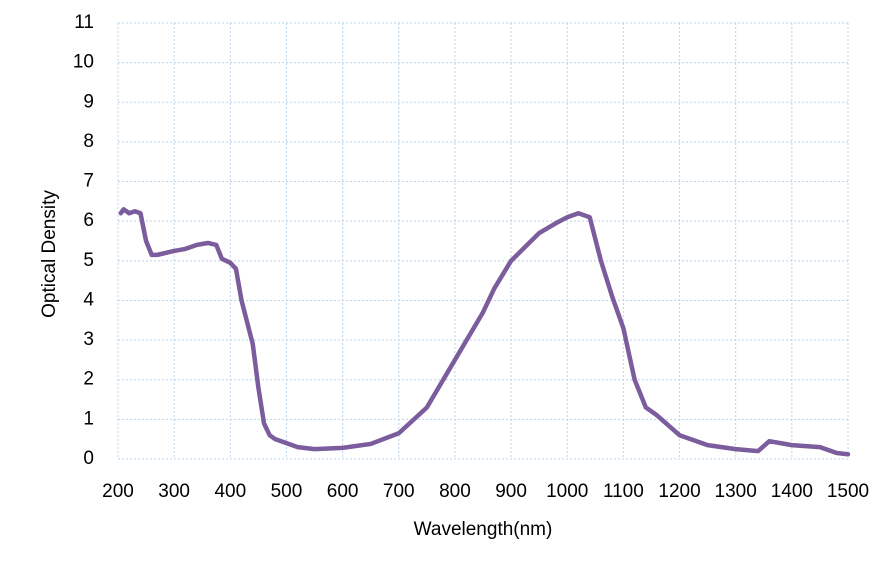 The image size is (891, 574). What do you see at coordinates (49, 254) in the screenshot?
I see `y-axis-label: Optical Density` at bounding box center [49, 254].